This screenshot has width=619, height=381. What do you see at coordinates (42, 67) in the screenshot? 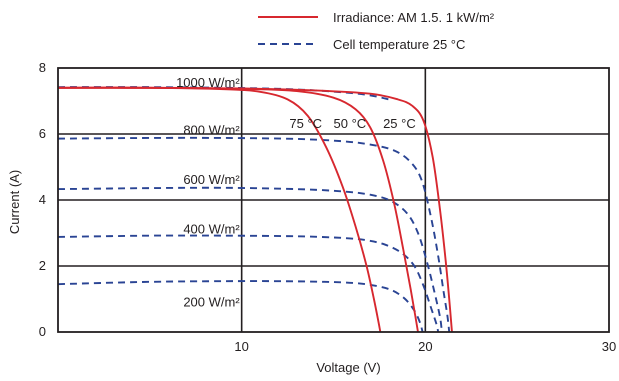
I see `y-tick-label-8: 8` at bounding box center [42, 67].